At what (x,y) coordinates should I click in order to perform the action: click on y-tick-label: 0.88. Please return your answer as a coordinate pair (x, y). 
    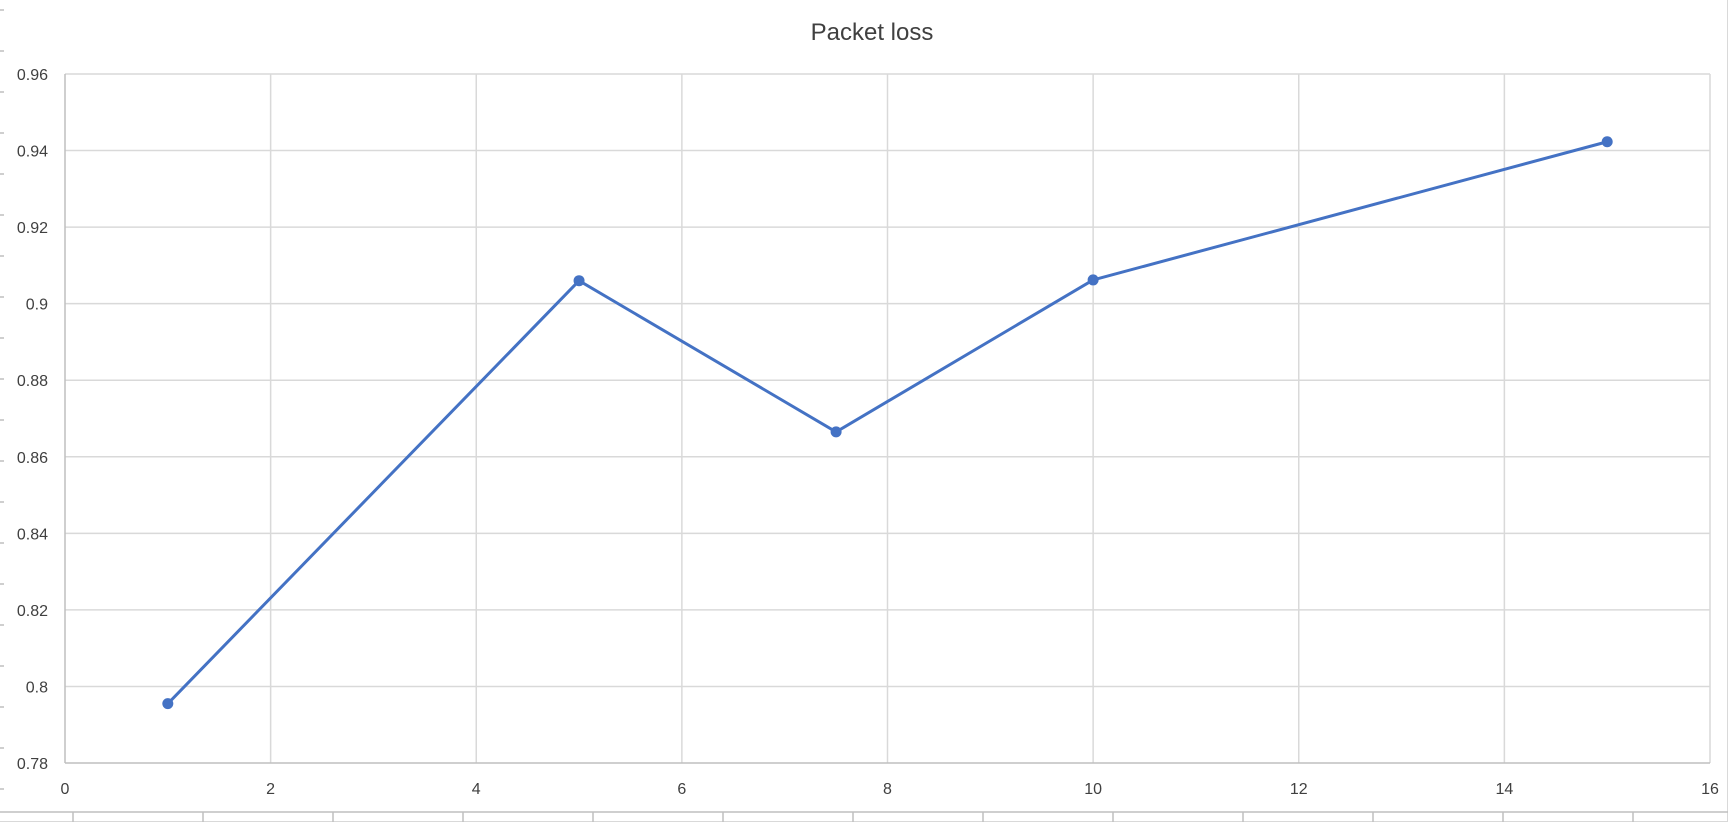
    Looking at the image, I should click on (32, 381).